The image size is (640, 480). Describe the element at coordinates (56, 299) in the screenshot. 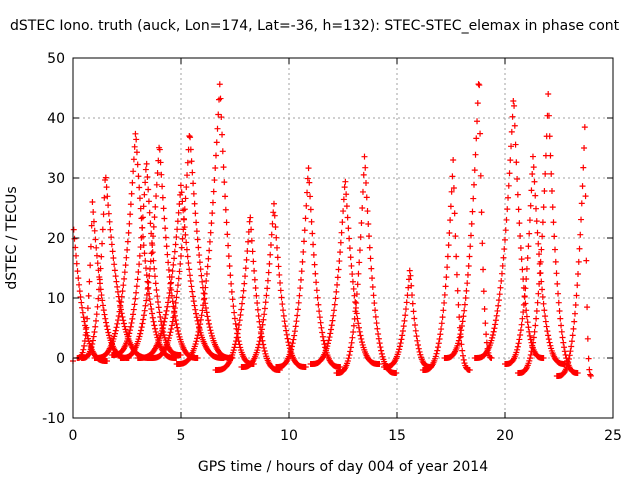

I see `y-tick-label: 10` at that location.